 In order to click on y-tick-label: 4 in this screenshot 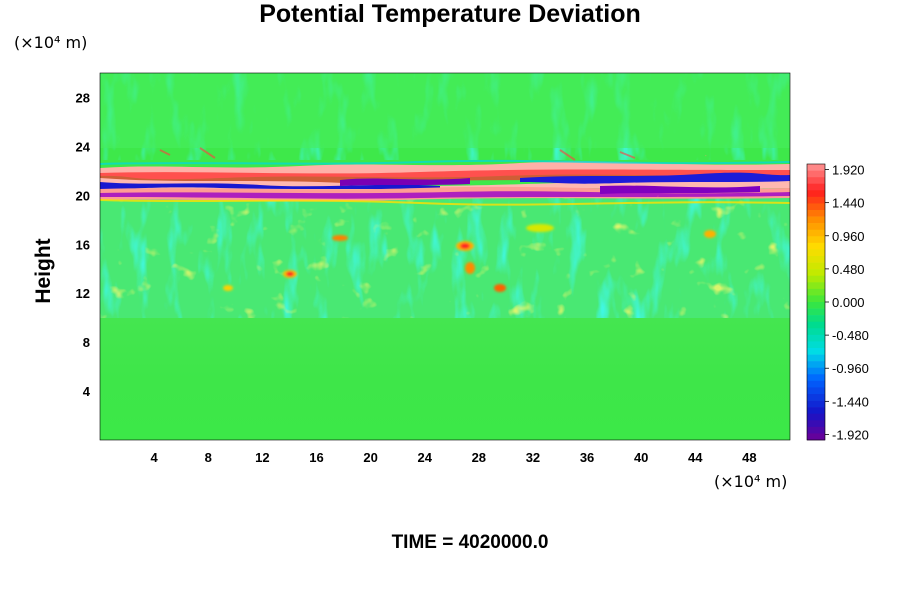, I will do `click(87, 391)`.